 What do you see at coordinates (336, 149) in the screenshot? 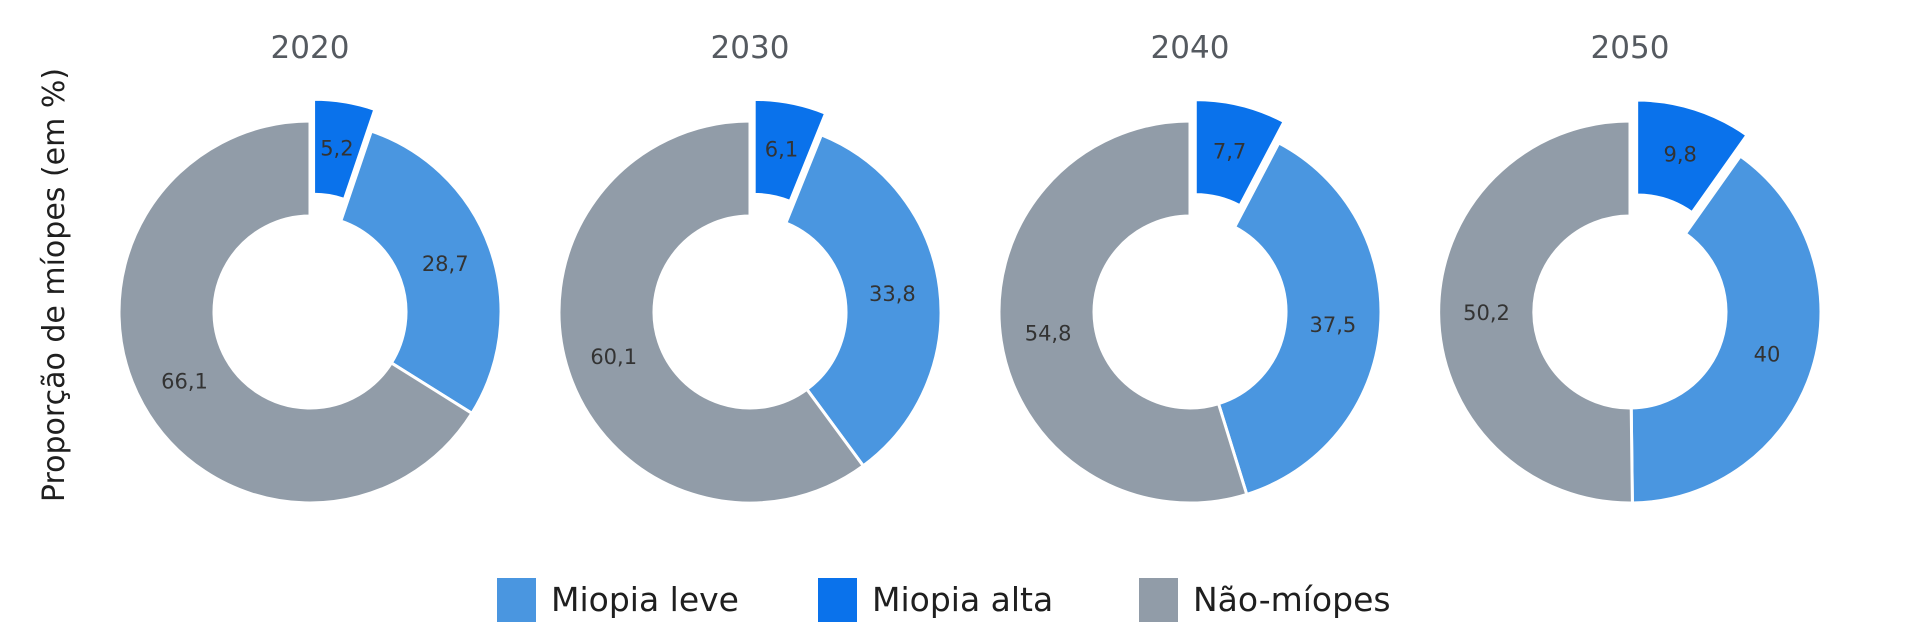
I see `data-label-miopia-alta-2020: 5,2` at bounding box center [336, 149].